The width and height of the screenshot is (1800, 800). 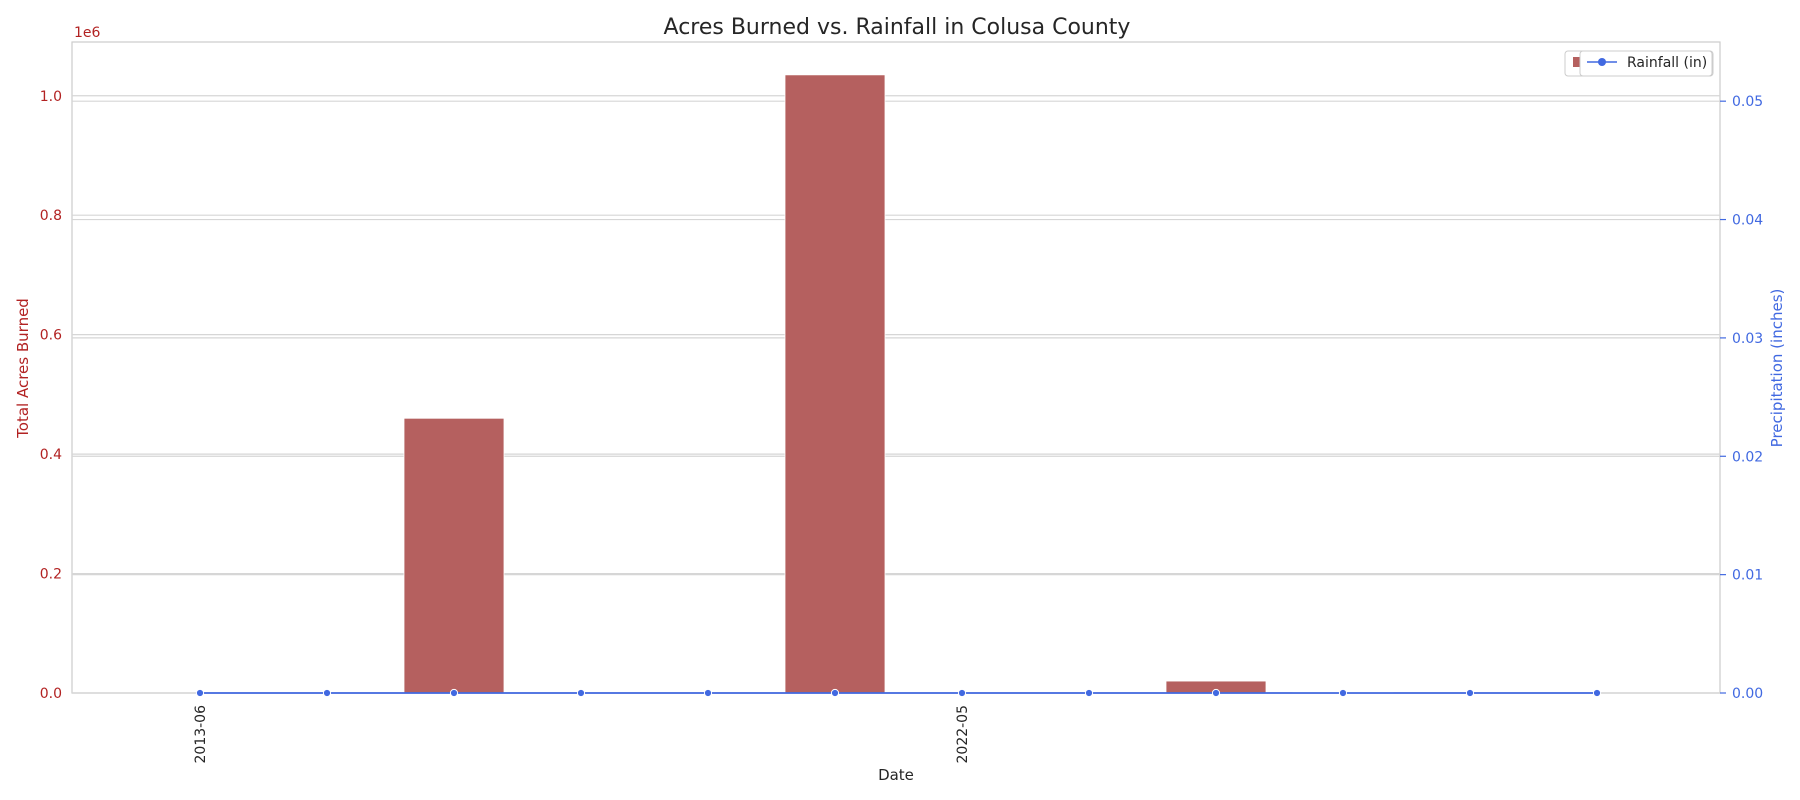 What do you see at coordinates (1578, 62) in the screenshot?
I see `legend-bar-swatch` at bounding box center [1578, 62].